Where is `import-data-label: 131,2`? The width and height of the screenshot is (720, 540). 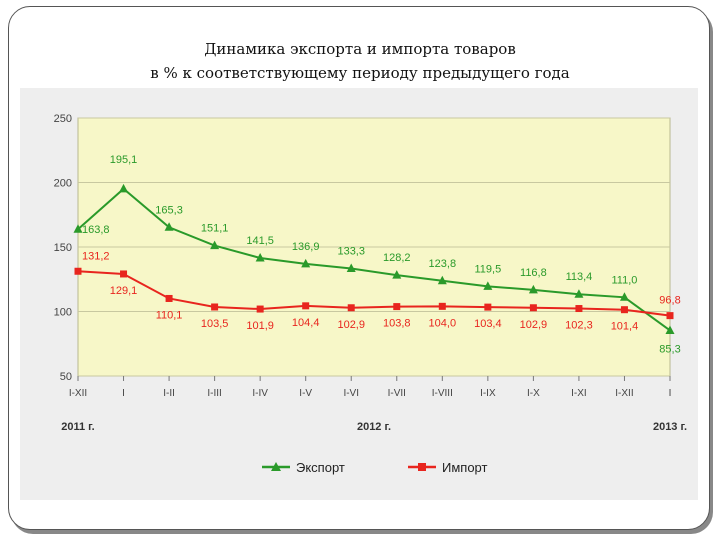
import-data-label: 131,2 is located at coordinates (96, 256).